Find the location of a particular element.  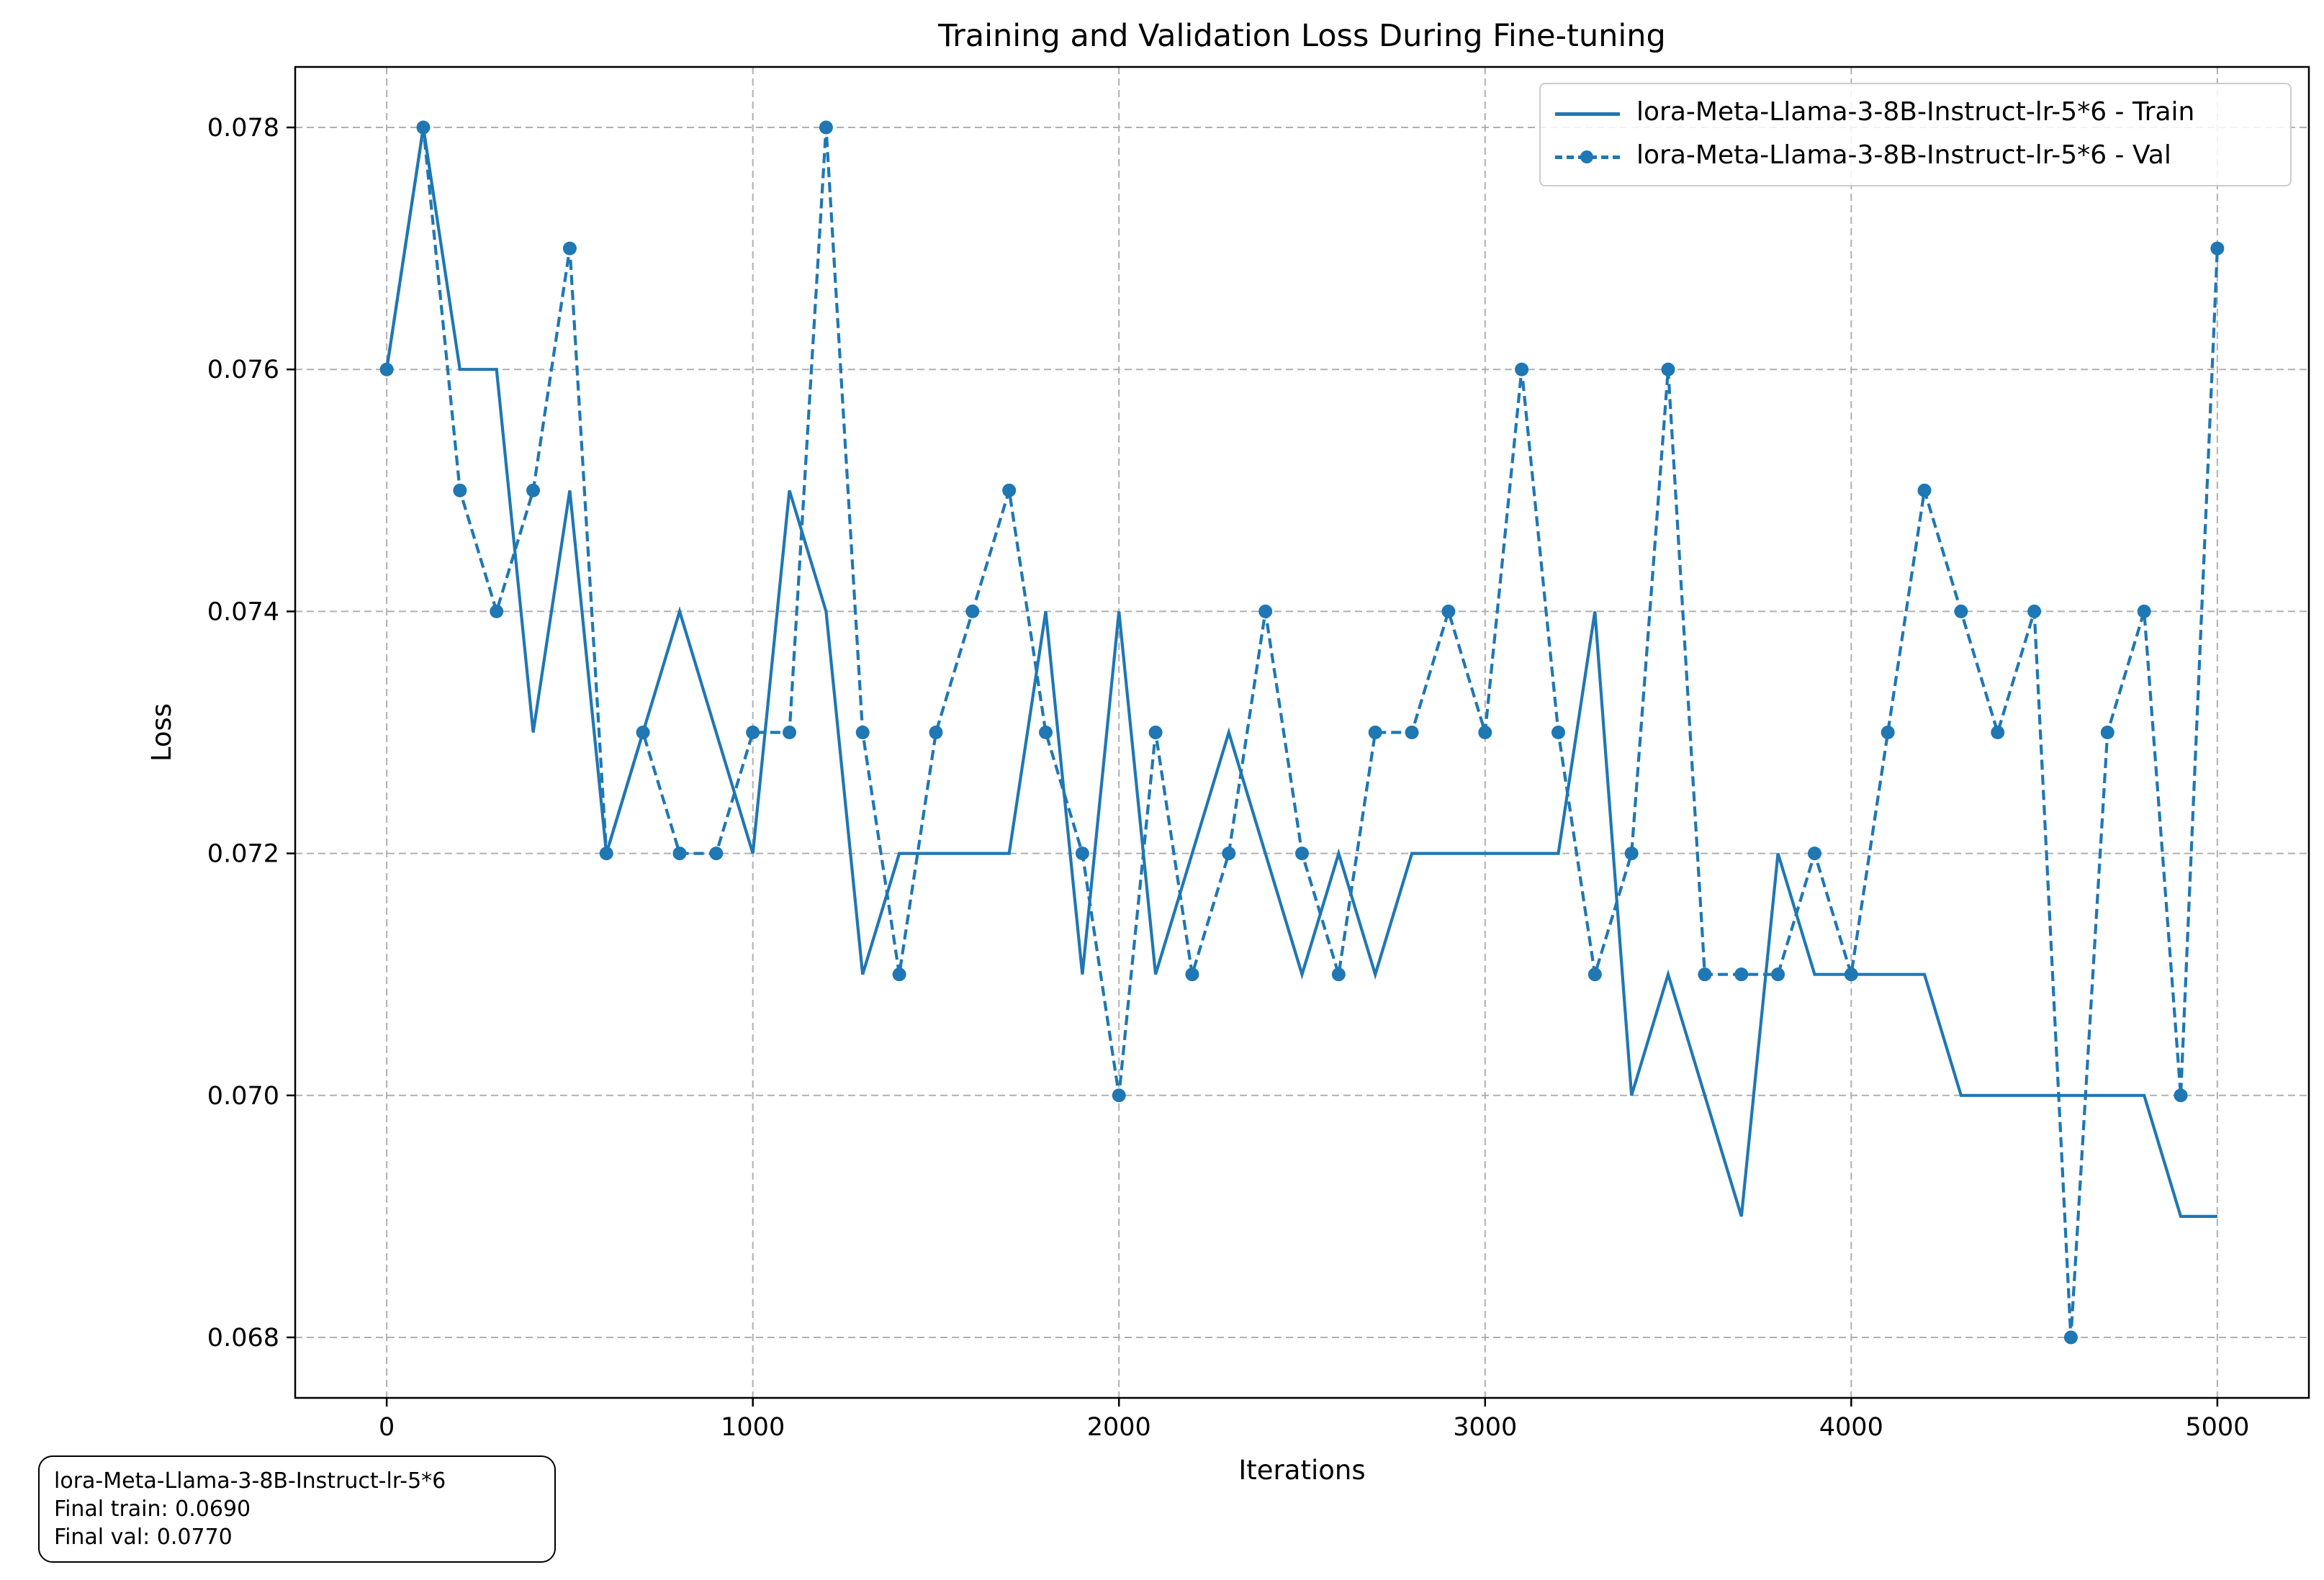

x-tick-label: 0 is located at coordinates (387, 1427).